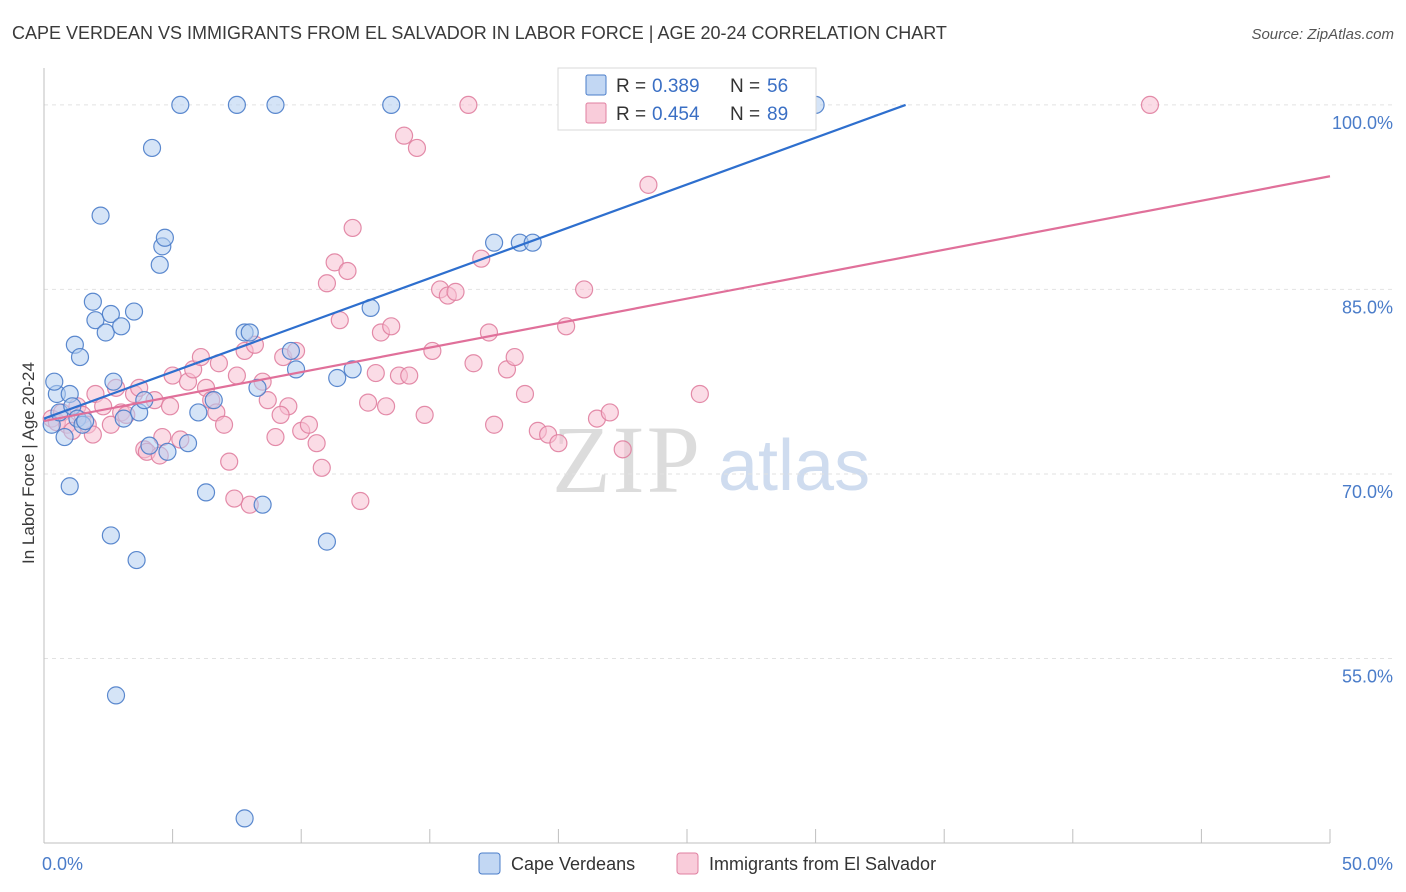 The image size is (1406, 892). What do you see at coordinates (676, 86) in the screenshot?
I see `stats-r-value-cape-verdeans: 0.389` at bounding box center [676, 86].